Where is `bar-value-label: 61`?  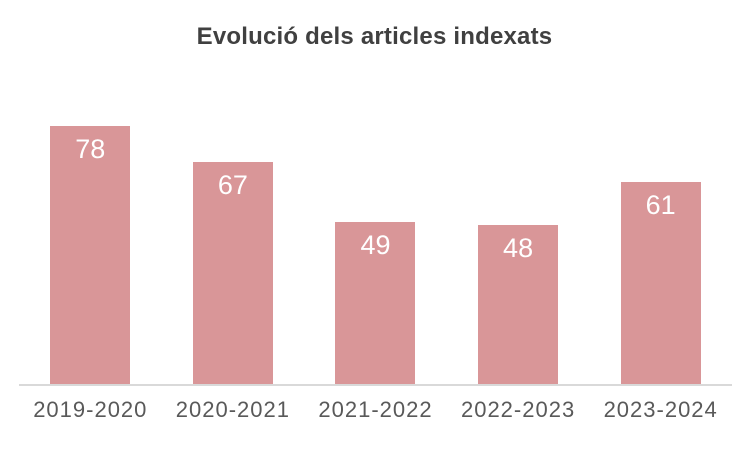 bar-value-label: 61 is located at coordinates (660, 205).